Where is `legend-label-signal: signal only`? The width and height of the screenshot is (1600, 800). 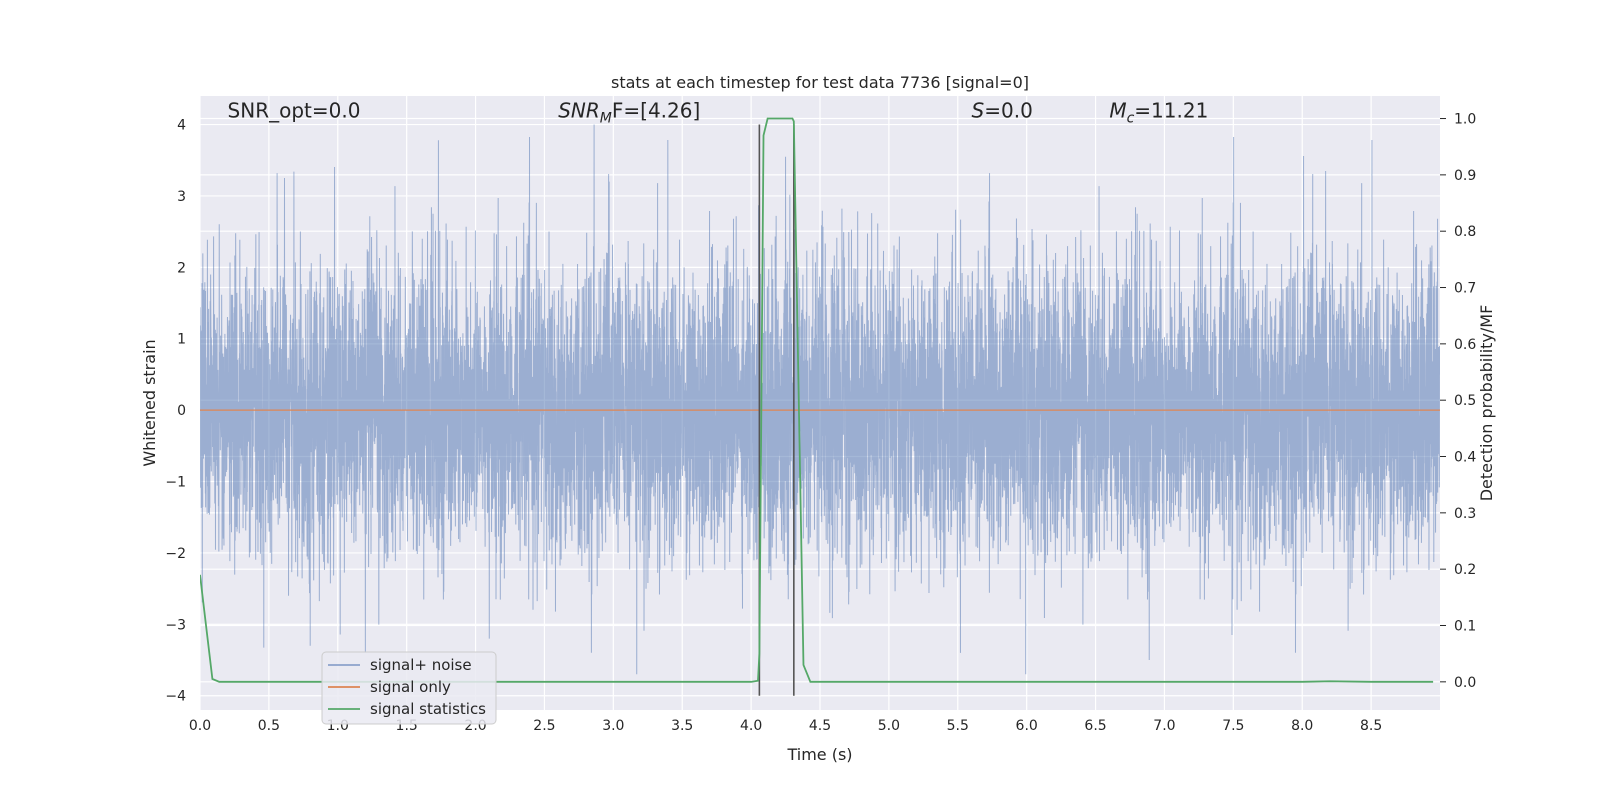
legend-label-signal: signal only is located at coordinates (410, 687).